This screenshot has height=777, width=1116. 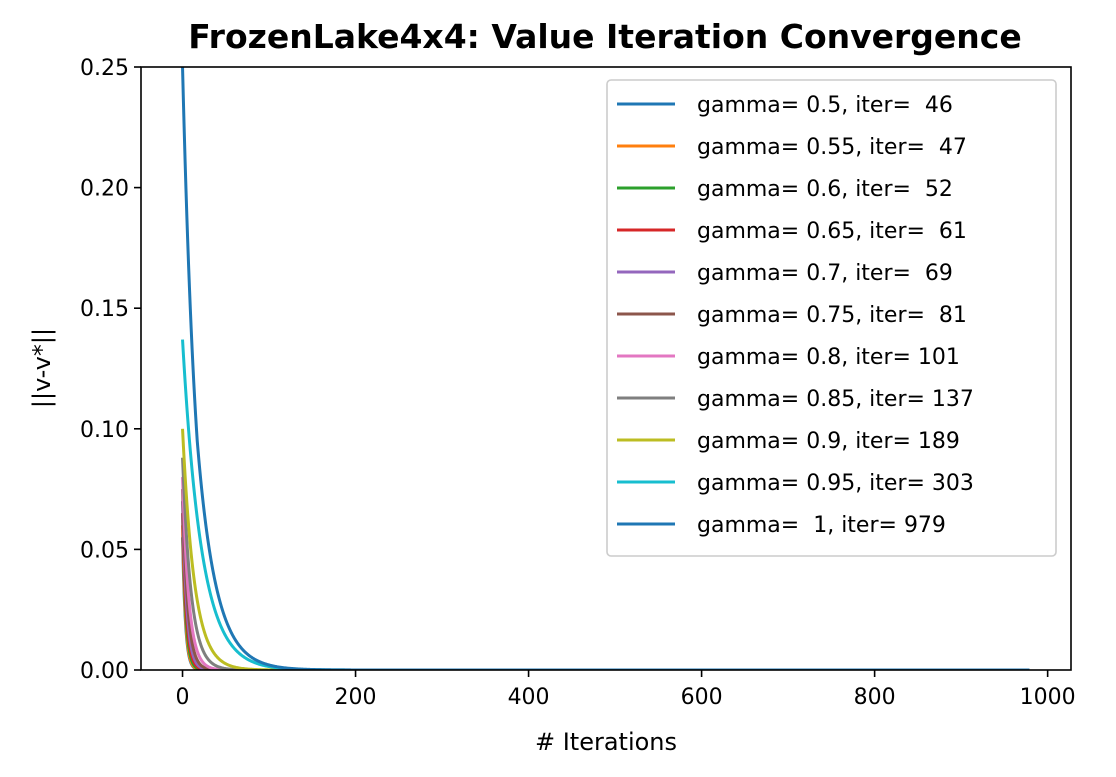 I want to click on y-tick-label: 0.15, so click(x=104, y=309).